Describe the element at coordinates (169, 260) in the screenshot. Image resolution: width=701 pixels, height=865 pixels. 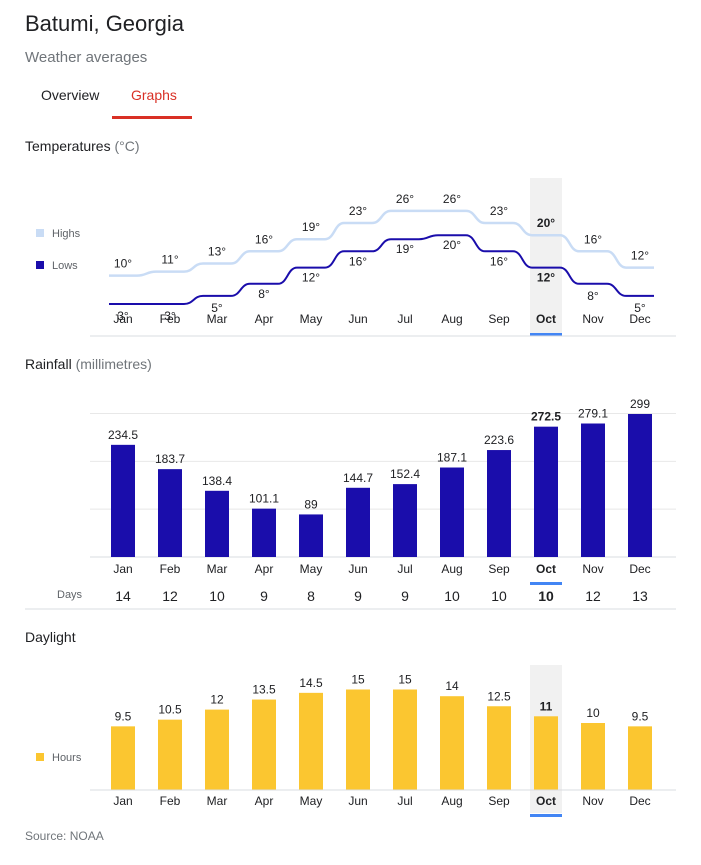
I see `high-temp-label: 11°` at that location.